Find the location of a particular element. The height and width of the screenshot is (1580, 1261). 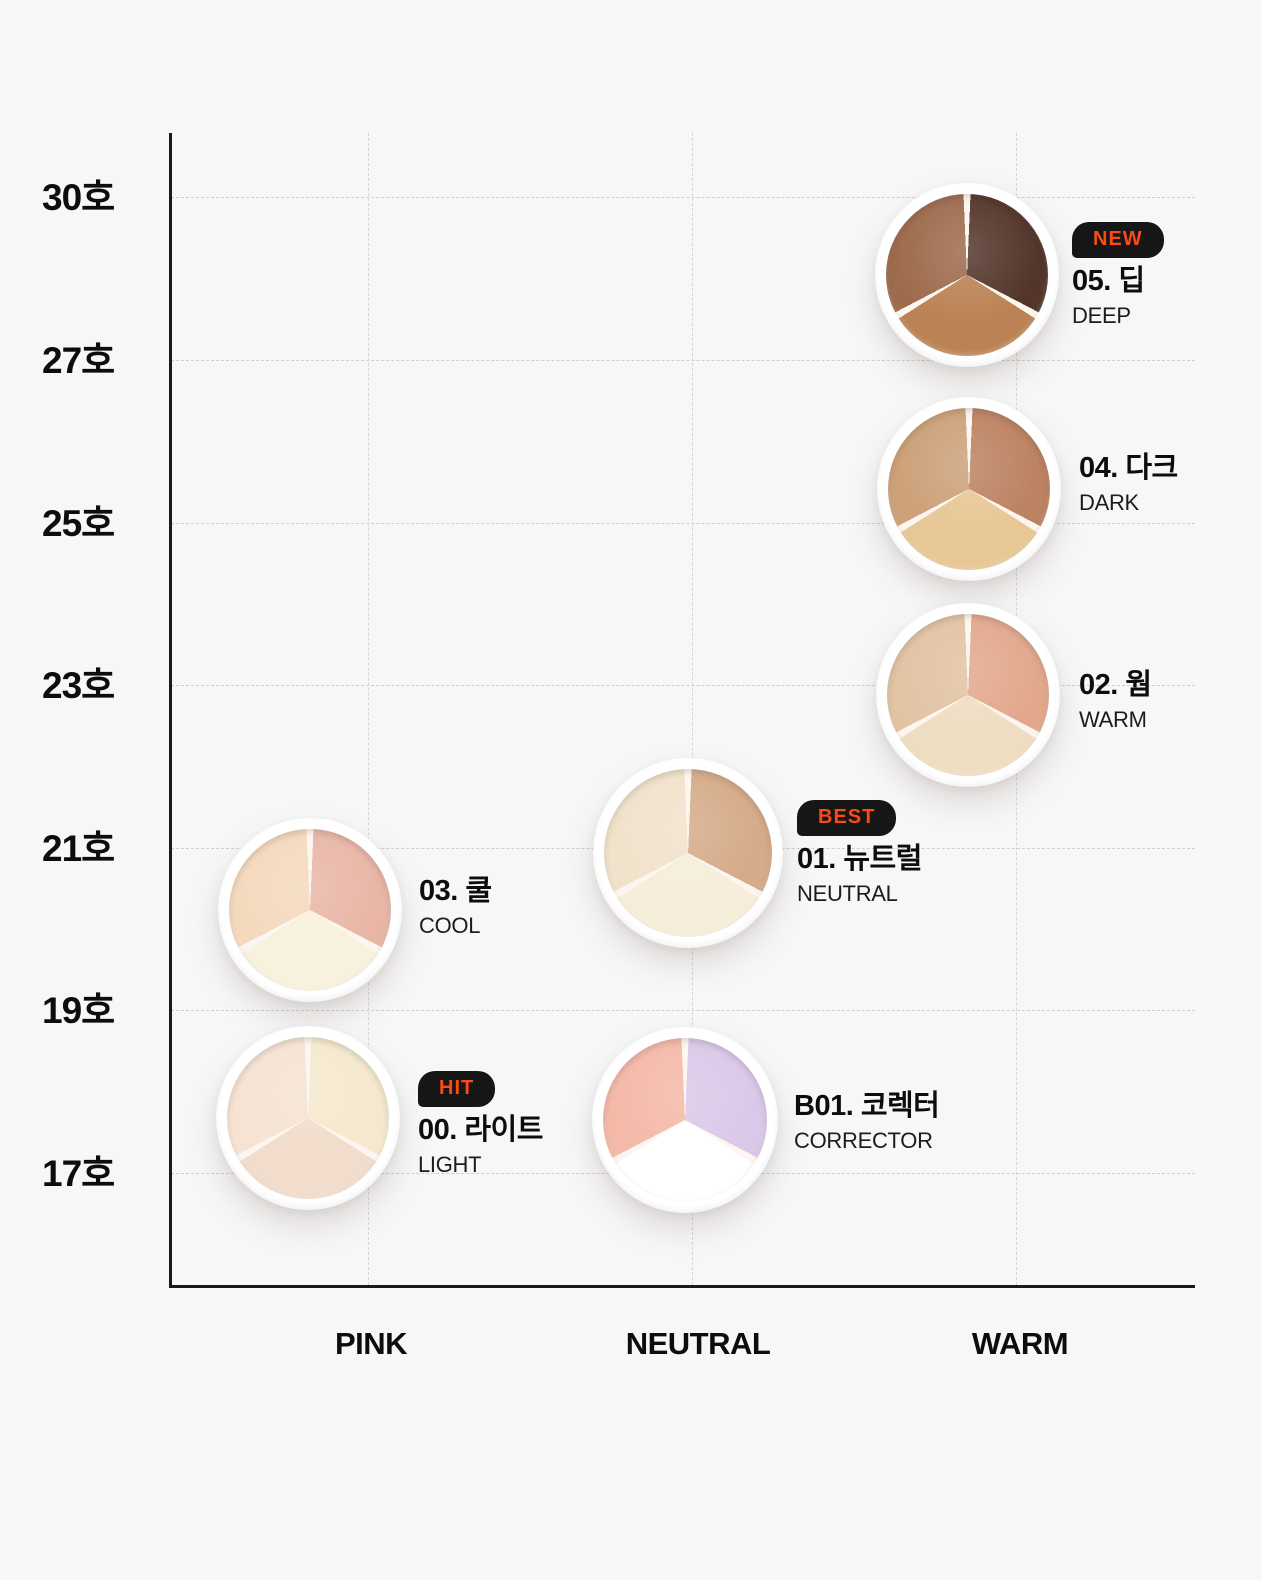

new-badge: NEW is located at coordinates (1118, 240).